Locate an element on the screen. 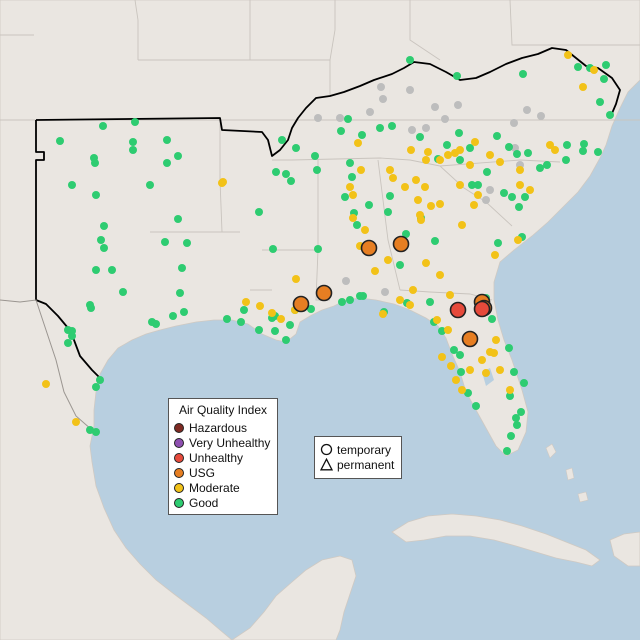 The height and width of the screenshot is (640, 640). station-unhealthy is located at coordinates (458, 310).